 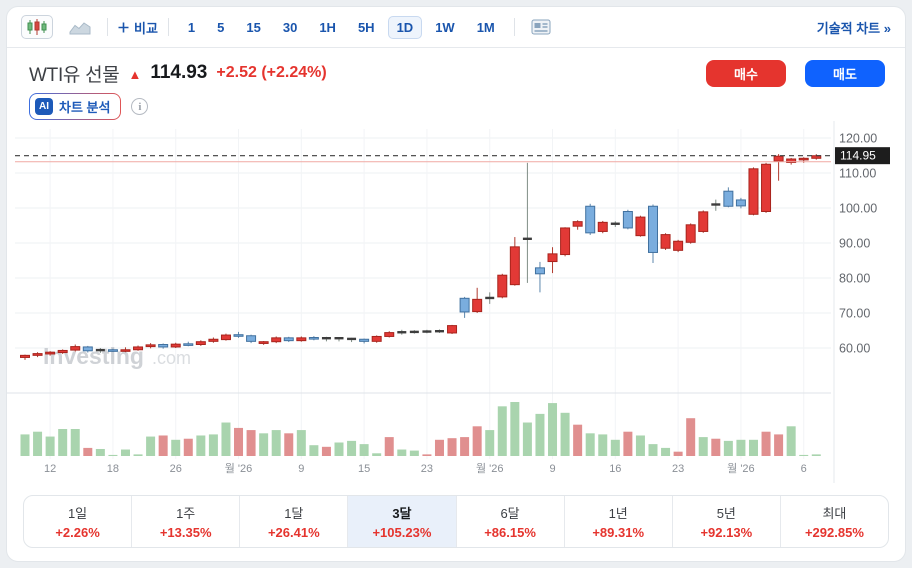 I want to click on toolbar-divider, so click(x=168, y=27).